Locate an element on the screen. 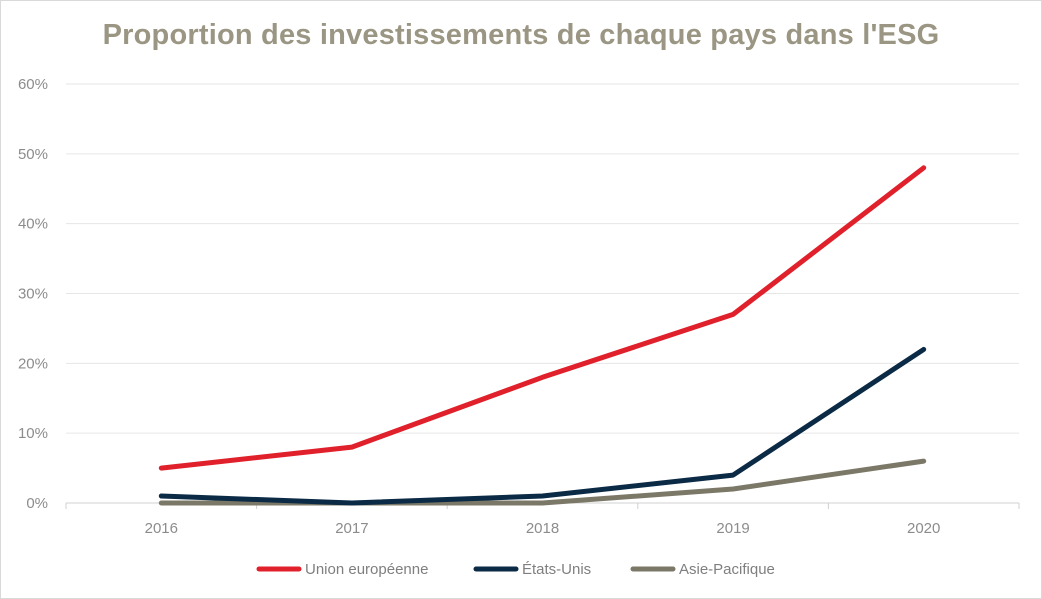 This screenshot has height=599, width=1042. y-tick-label: 10% is located at coordinates (33, 433).